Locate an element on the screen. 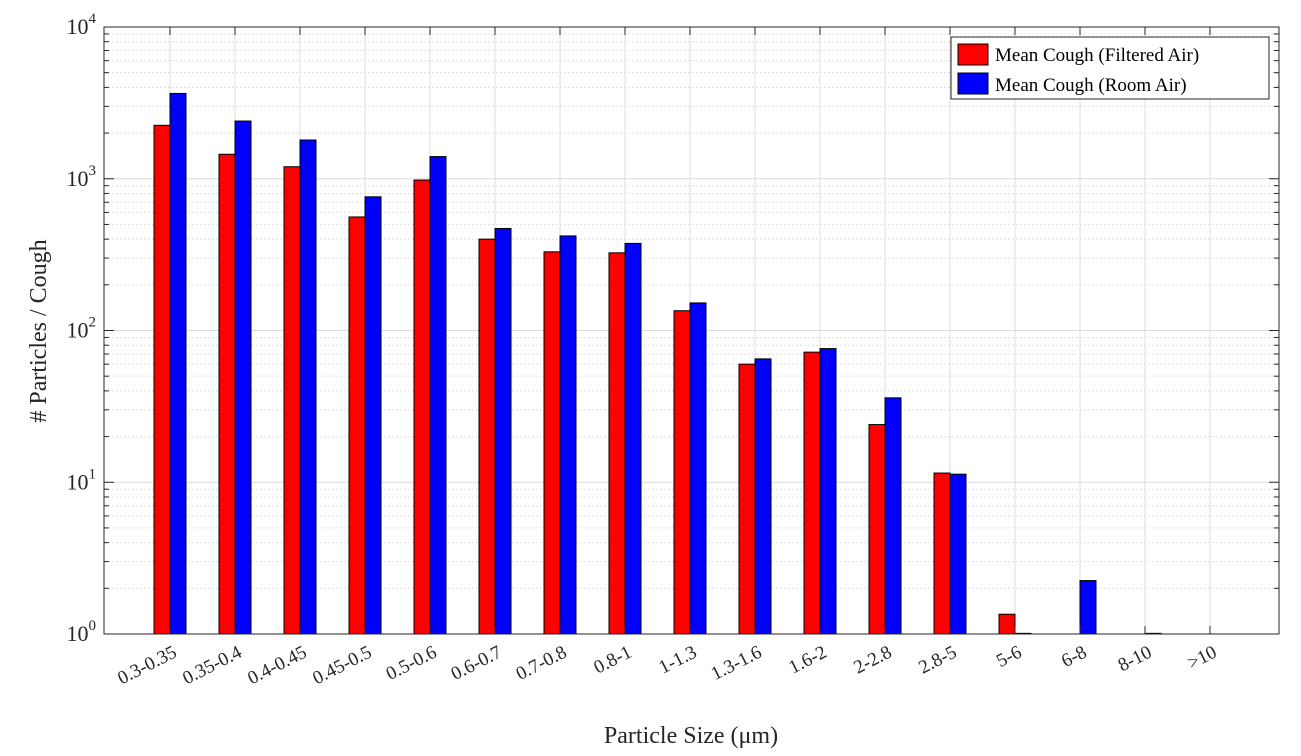 The width and height of the screenshot is (1301, 756). y-tick-label: 10³ is located at coordinates (82, 177).